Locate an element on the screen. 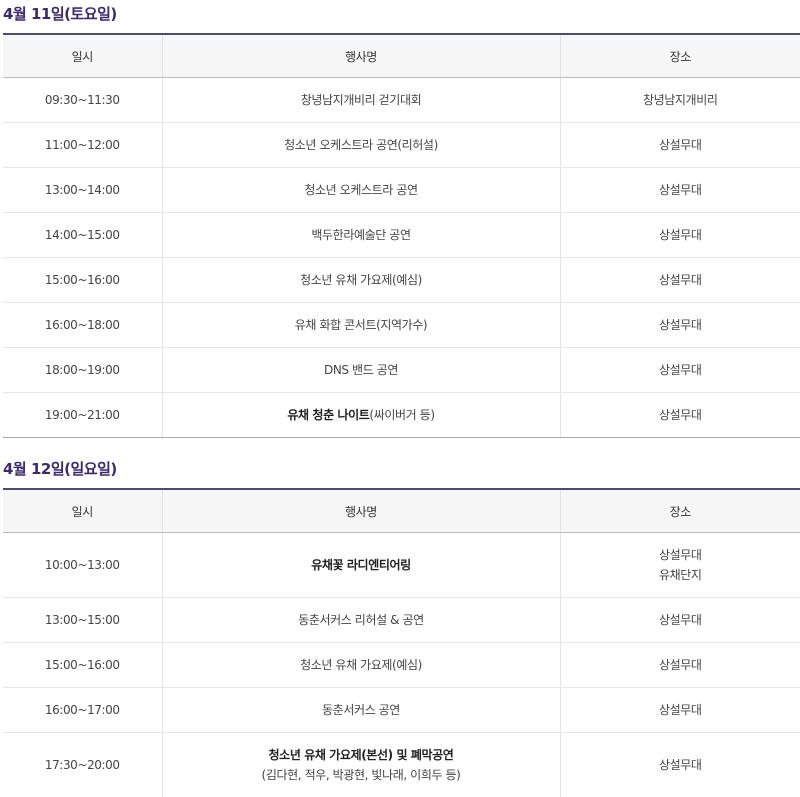 Image resolution: width=800 pixels, height=797 pixels. table-row: 19:00~21:00 유채 청춘 나이트(싸이버거 등) 상설무대 is located at coordinates (401, 415).